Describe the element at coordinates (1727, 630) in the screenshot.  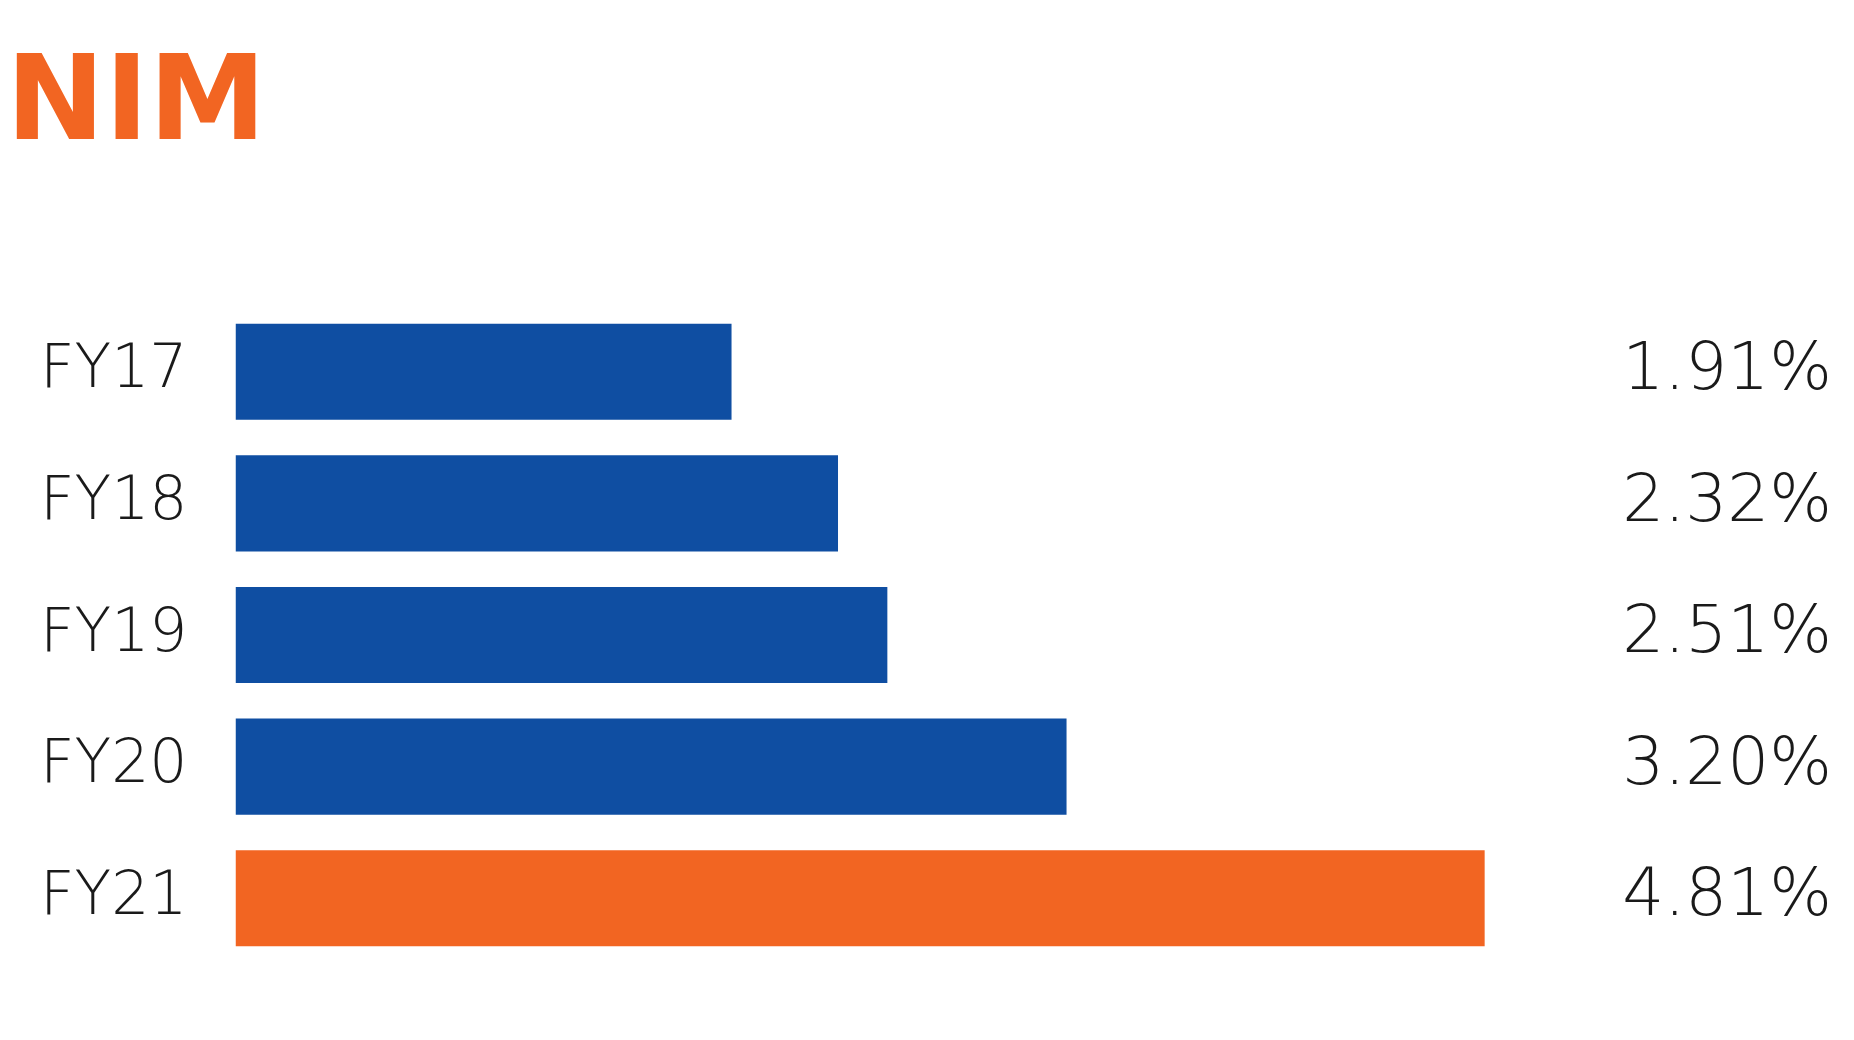
I see `data-label: 2.51%` at that location.